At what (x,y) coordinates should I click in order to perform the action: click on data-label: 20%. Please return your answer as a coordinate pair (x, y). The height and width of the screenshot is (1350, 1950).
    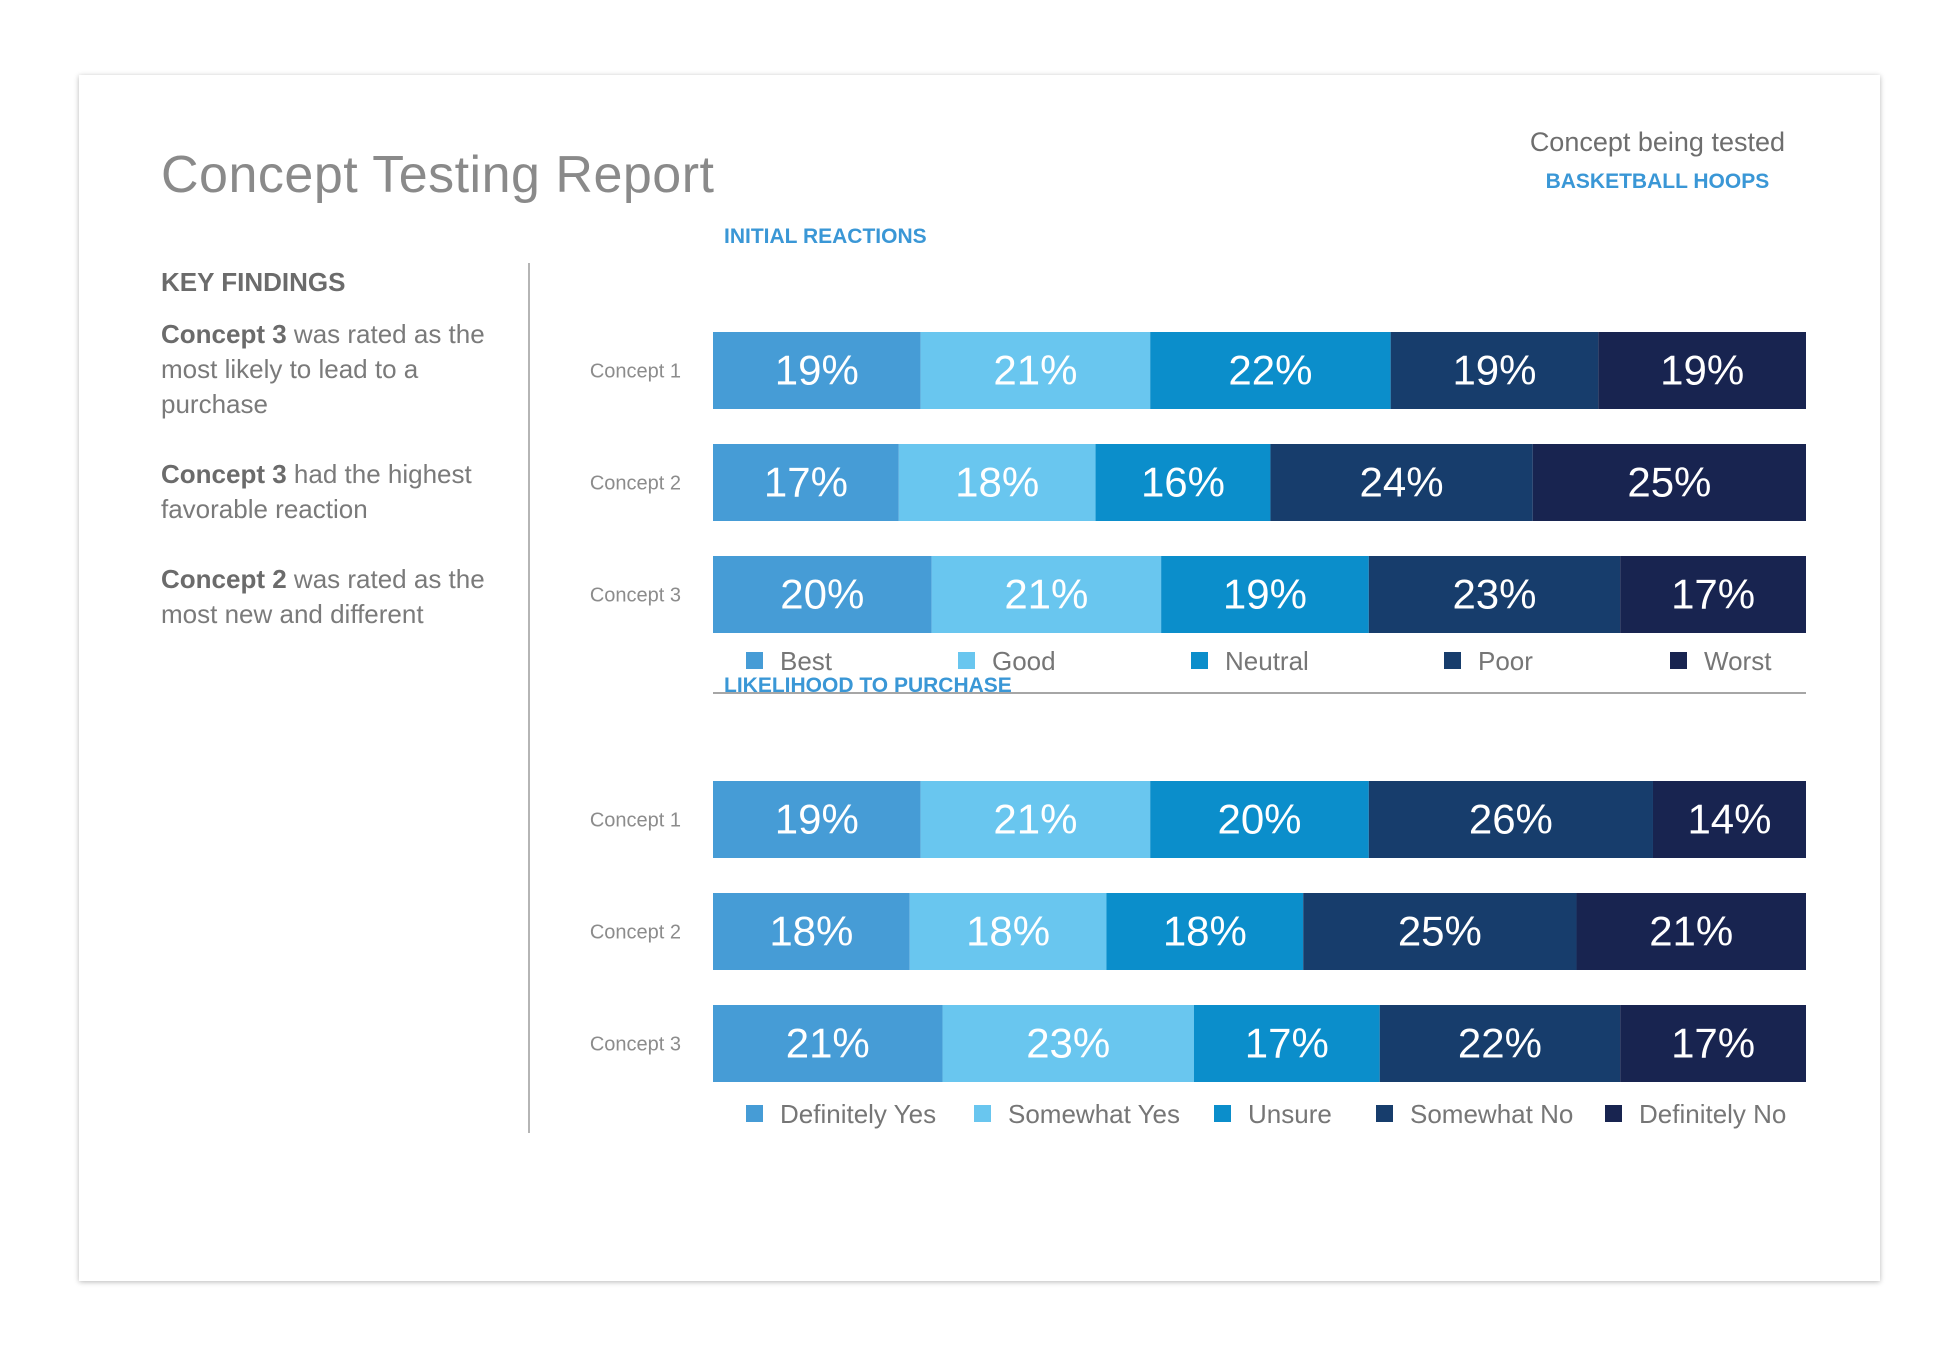
    Looking at the image, I should click on (1259, 819).